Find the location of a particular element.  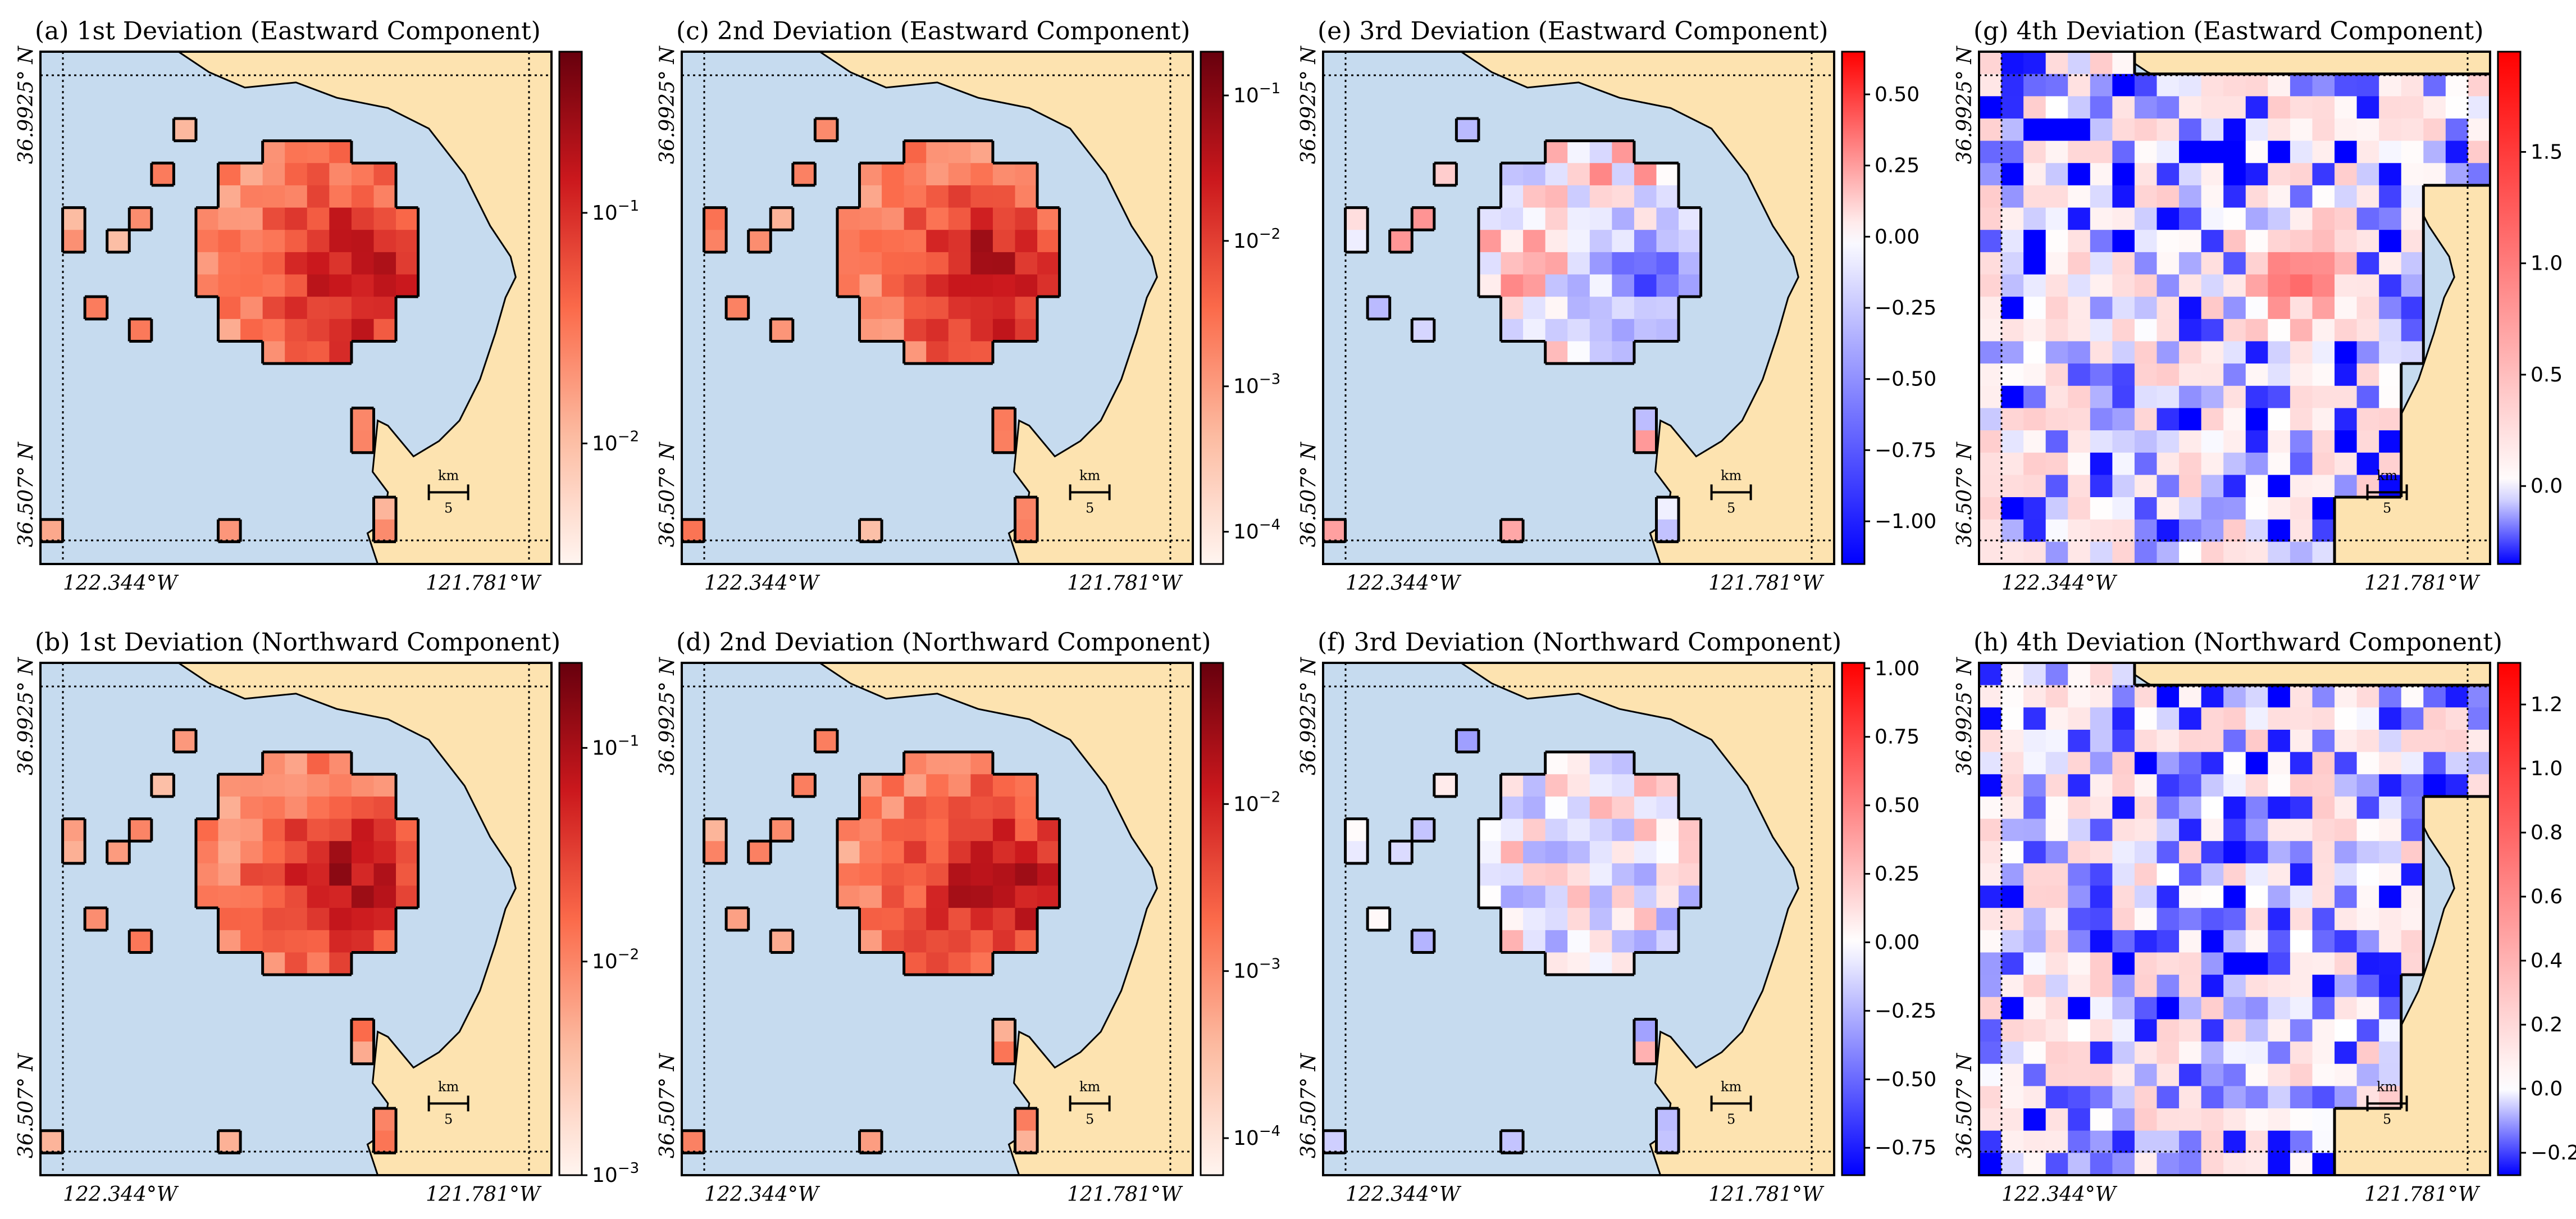

panel-title: (a) 1st Deviation (Eastward Component) is located at coordinates (288, 31).